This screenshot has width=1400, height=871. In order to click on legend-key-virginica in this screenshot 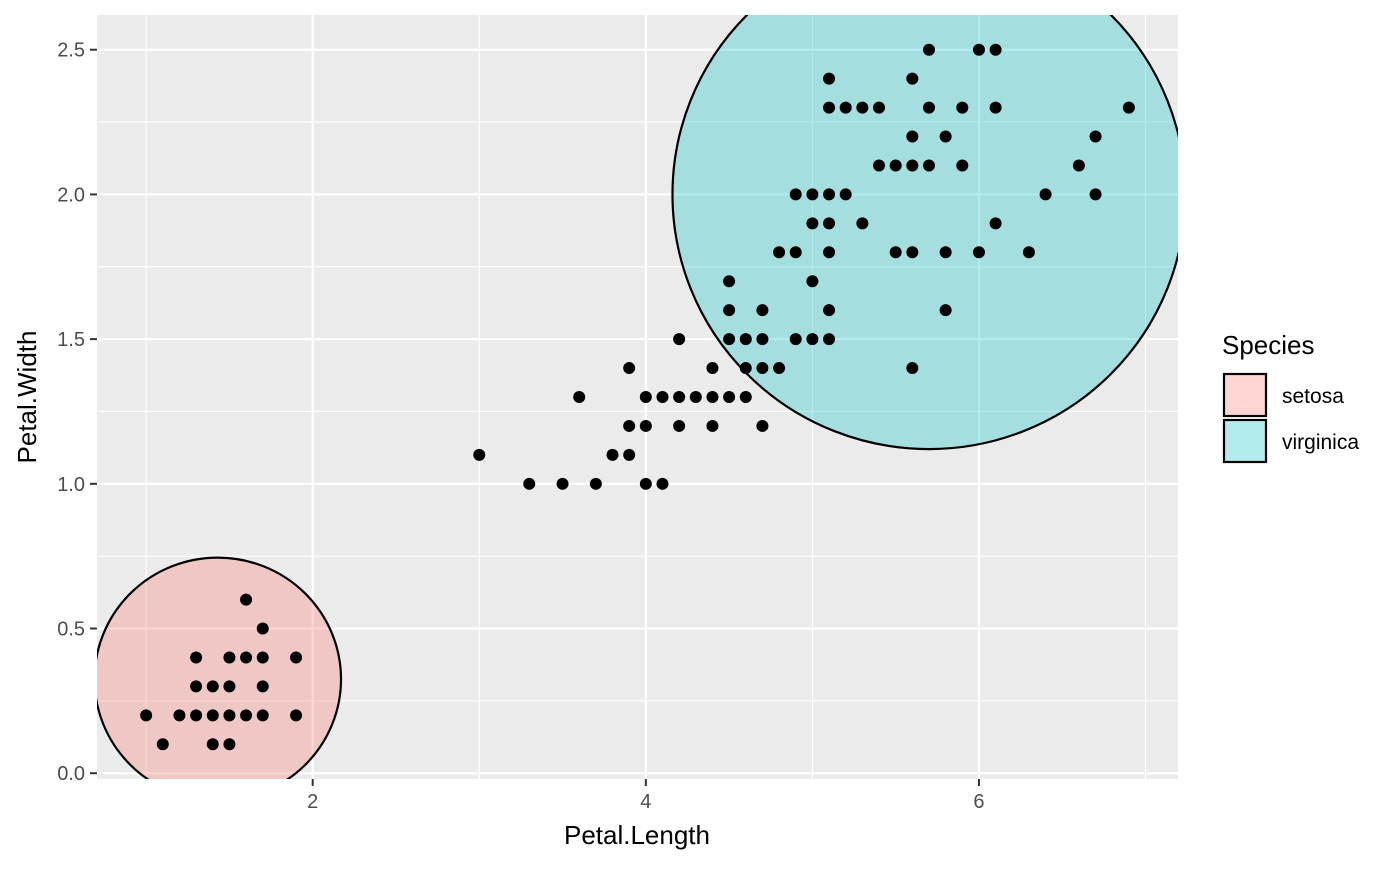, I will do `click(1245, 441)`.